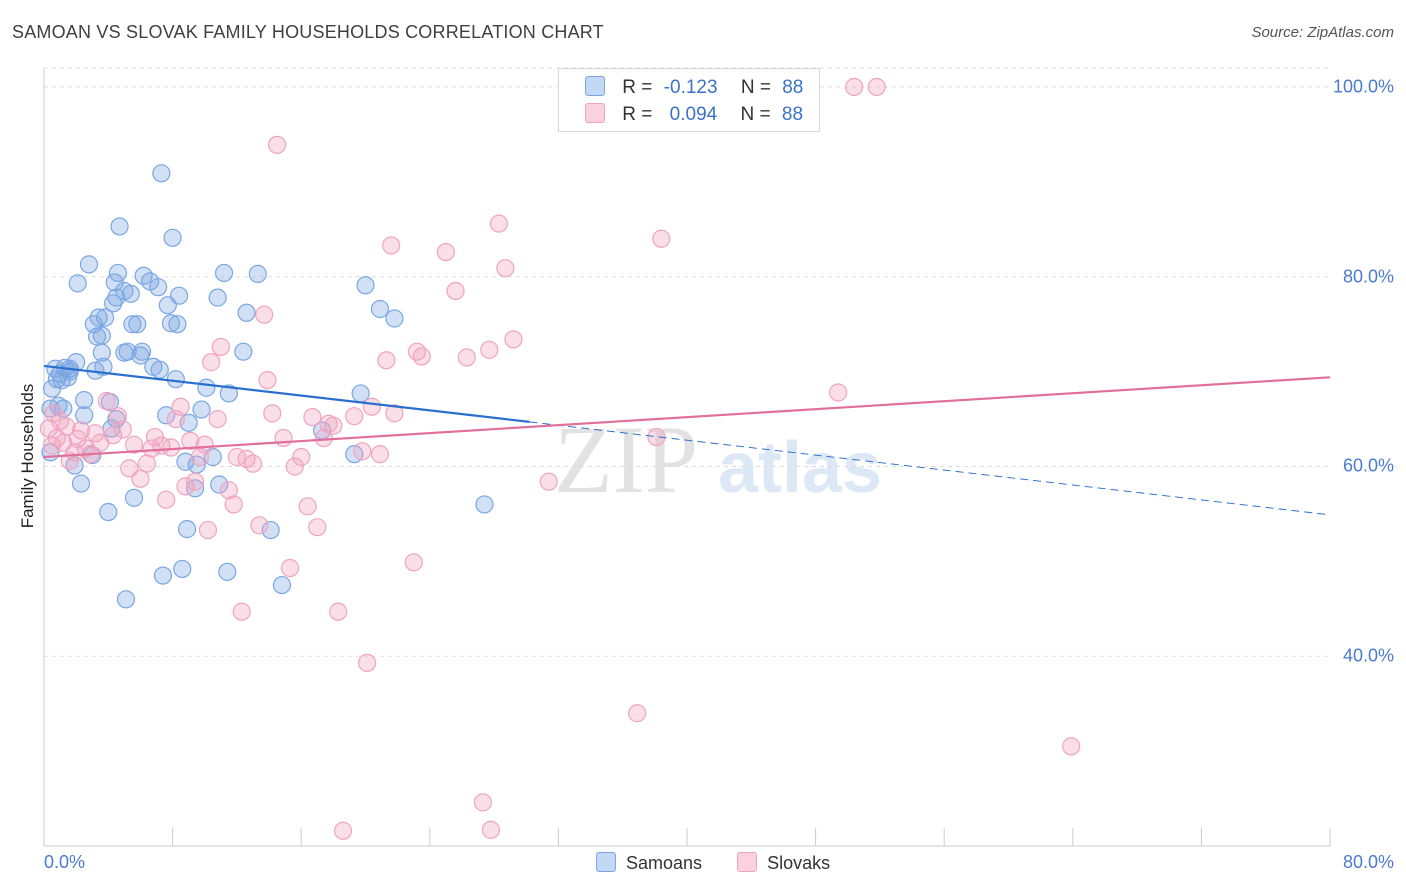 The image size is (1406, 892). I want to click on y-tick-label-40: 40.0%, so click(1368, 655).